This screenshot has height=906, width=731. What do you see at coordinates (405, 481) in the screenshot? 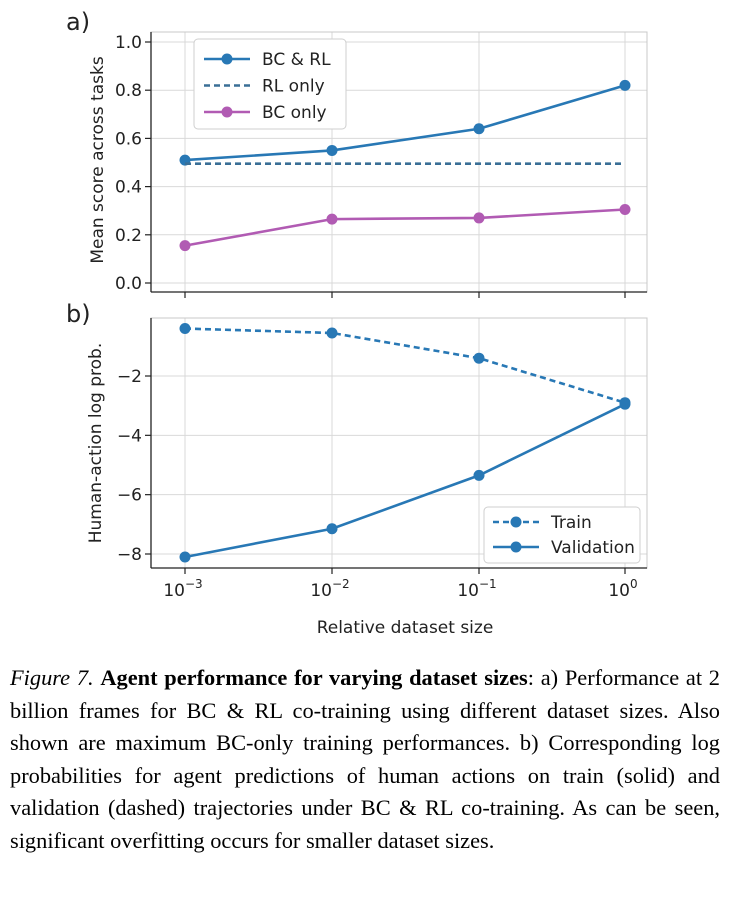
I see `series-line-validation` at bounding box center [405, 481].